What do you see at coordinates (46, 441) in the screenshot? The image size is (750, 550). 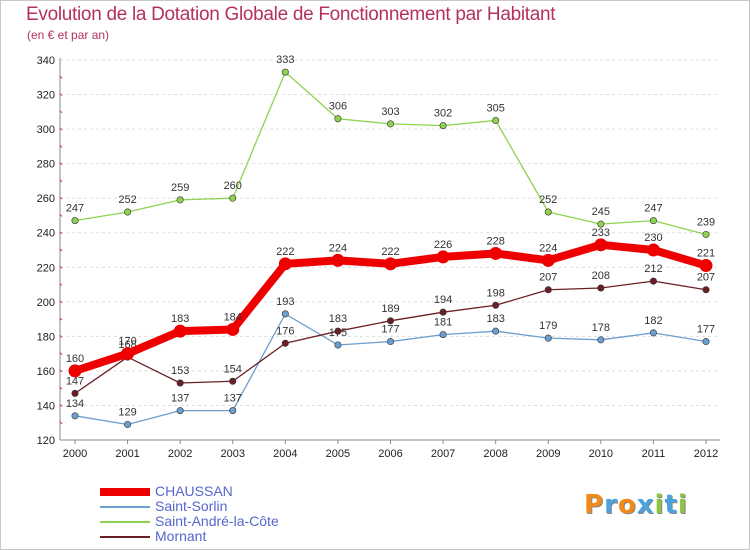 I see `y-tick-label: 120` at bounding box center [46, 441].